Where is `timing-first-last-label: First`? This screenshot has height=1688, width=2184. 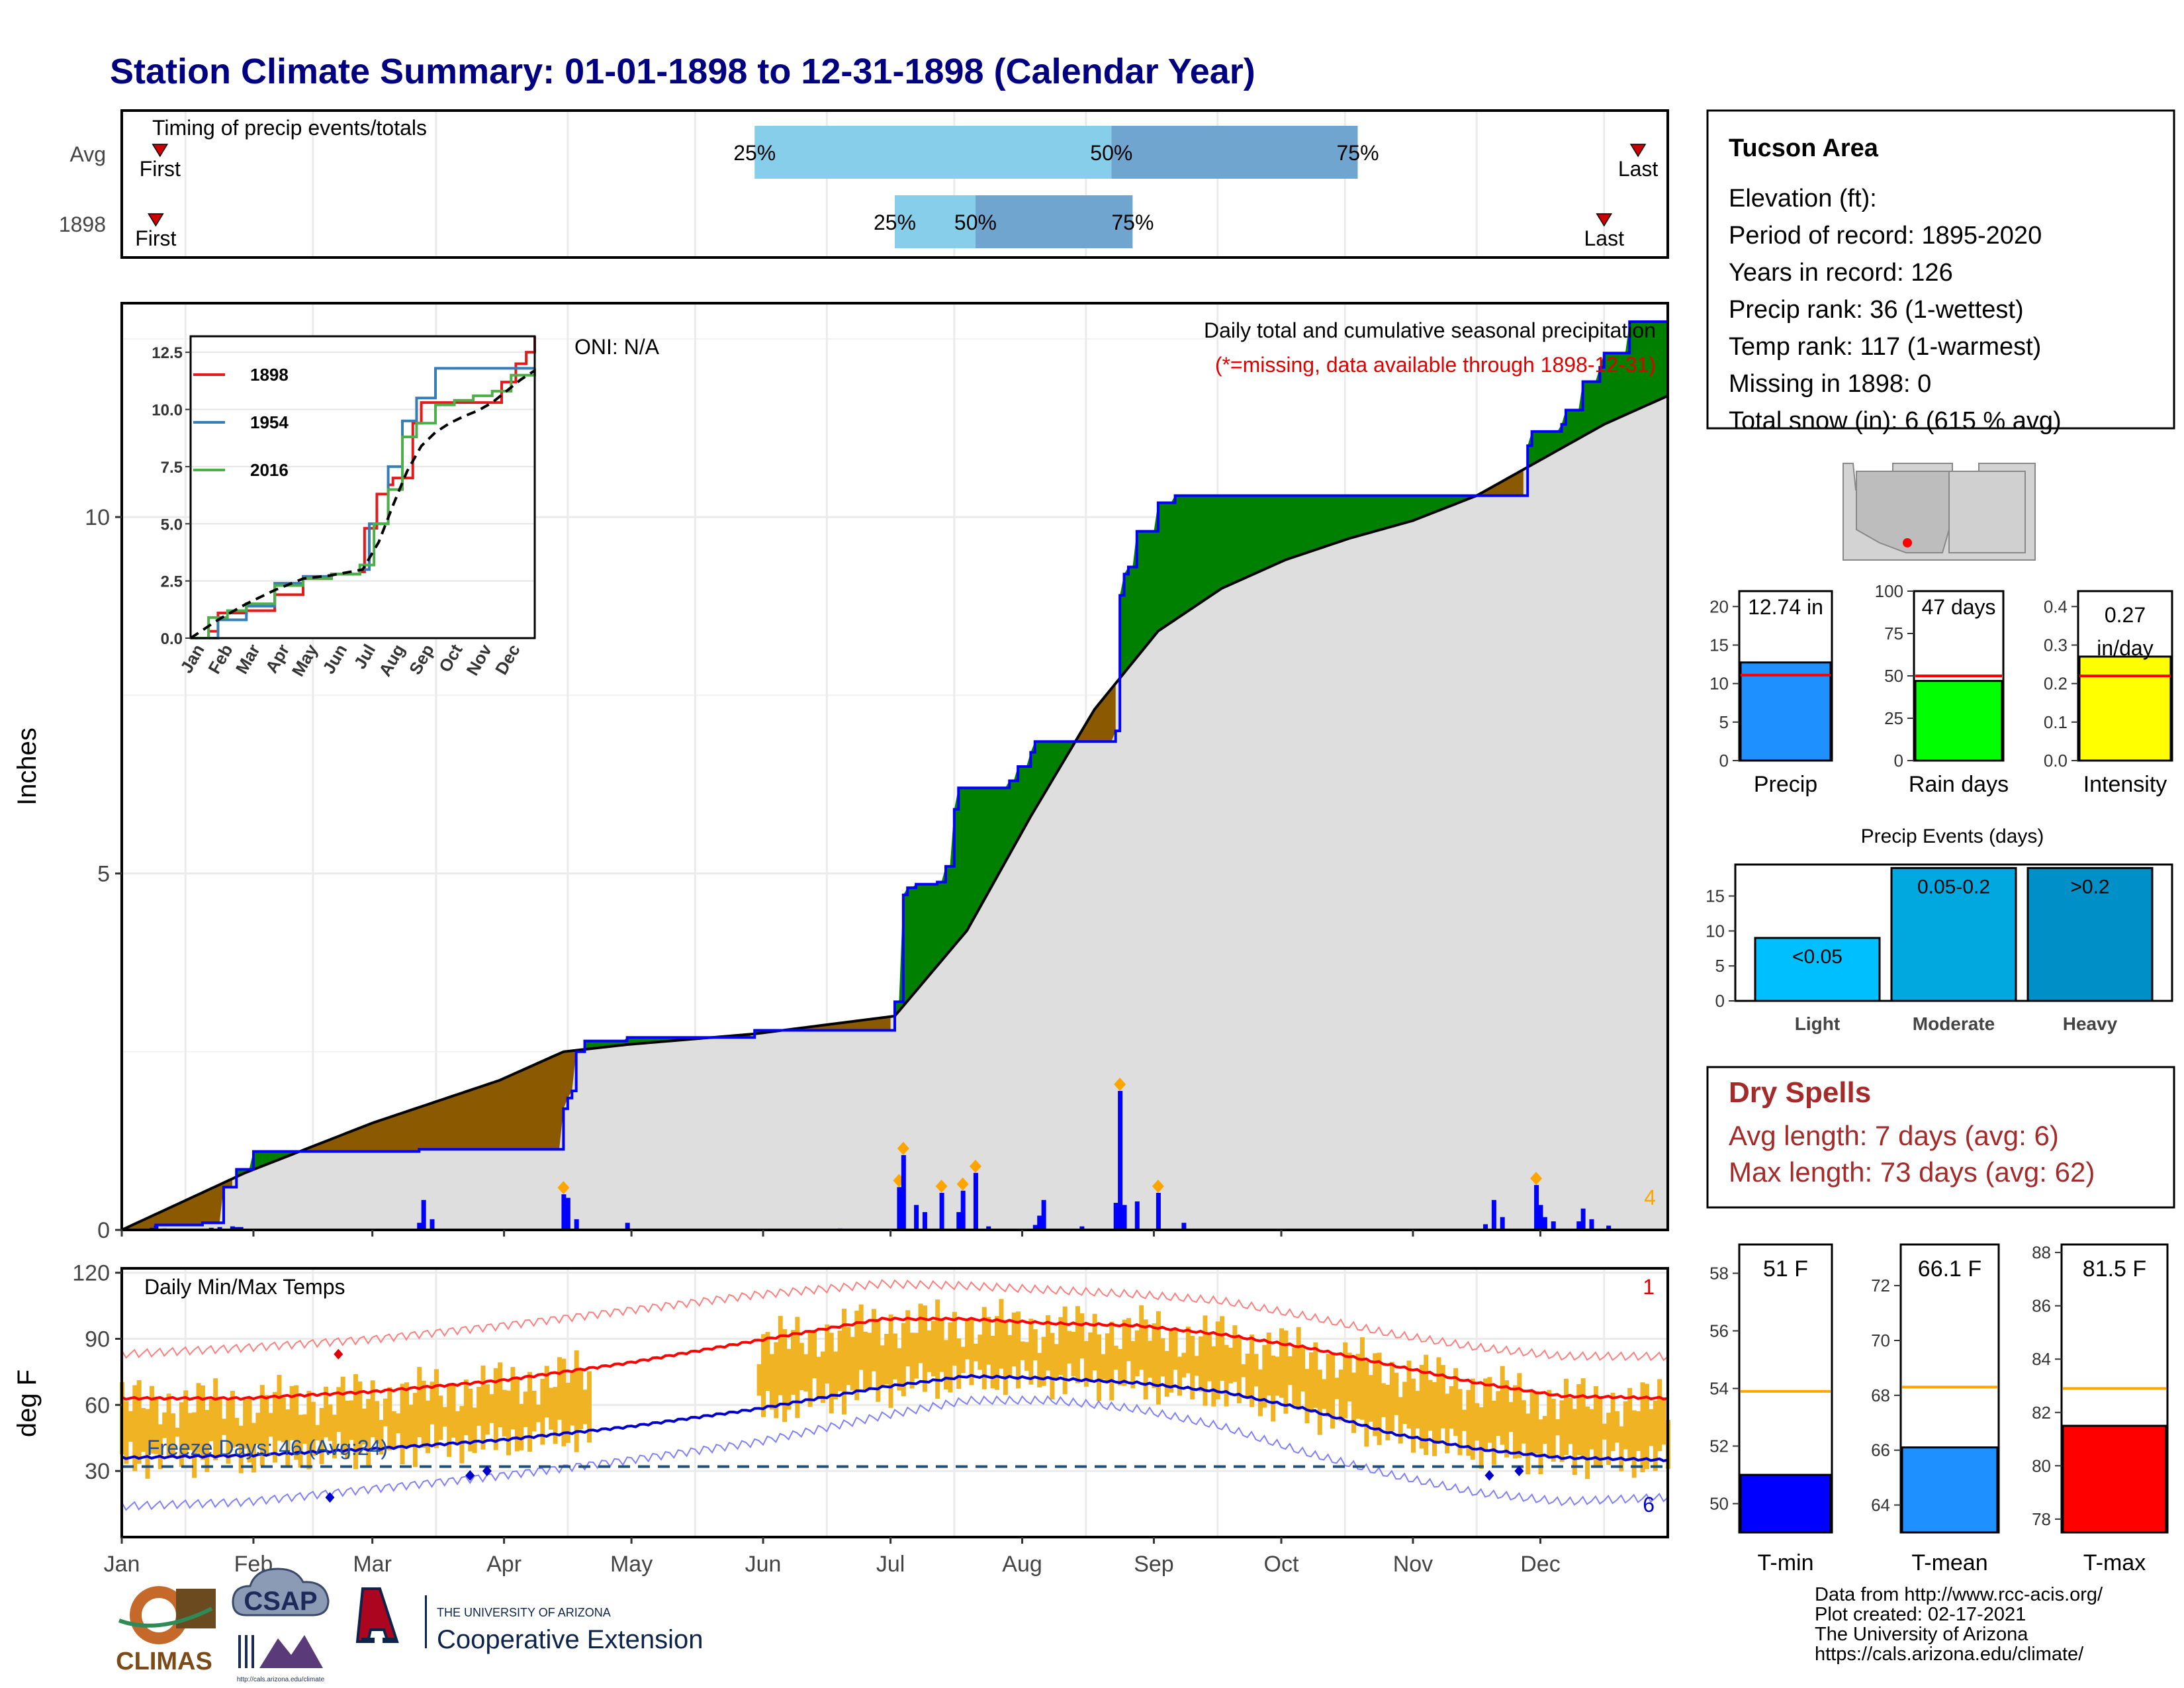
timing-first-last-label: First is located at coordinates (160, 169).